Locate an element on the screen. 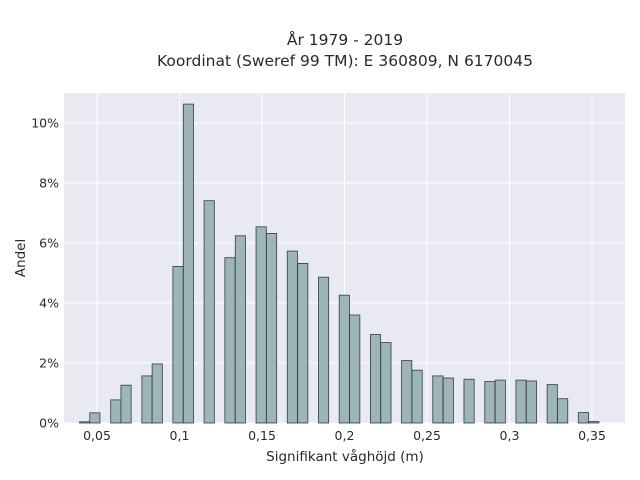  chart-title: År 1979 - 2019 is located at coordinates (345, 39).